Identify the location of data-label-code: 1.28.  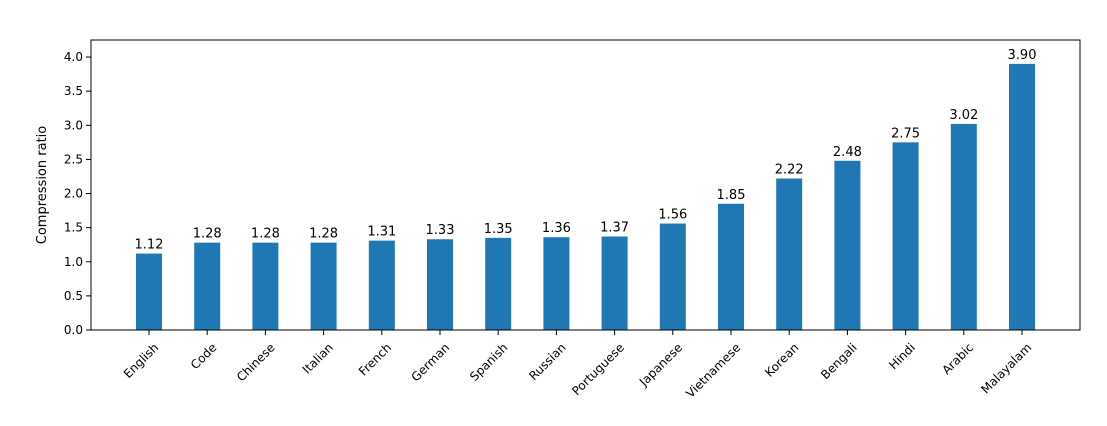
(207, 234).